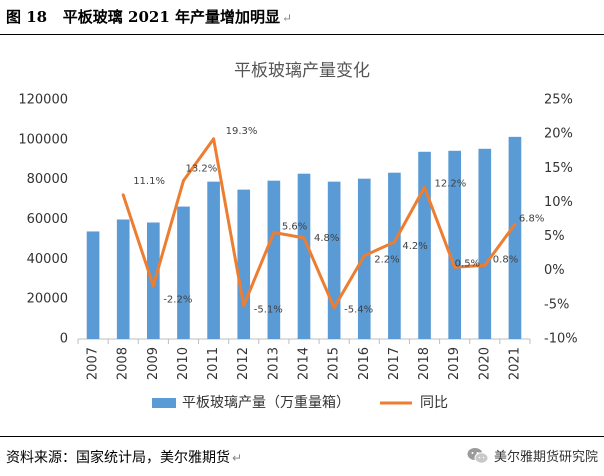 The width and height of the screenshot is (604, 476). Describe the element at coordinates (467, 263) in the screenshot. I see `data-label: 0.5%` at that location.